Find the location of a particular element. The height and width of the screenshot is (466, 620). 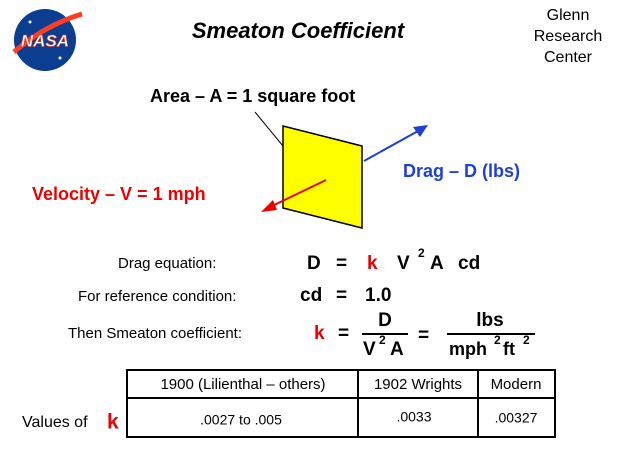

drag-arrowhead is located at coordinates (420, 131).